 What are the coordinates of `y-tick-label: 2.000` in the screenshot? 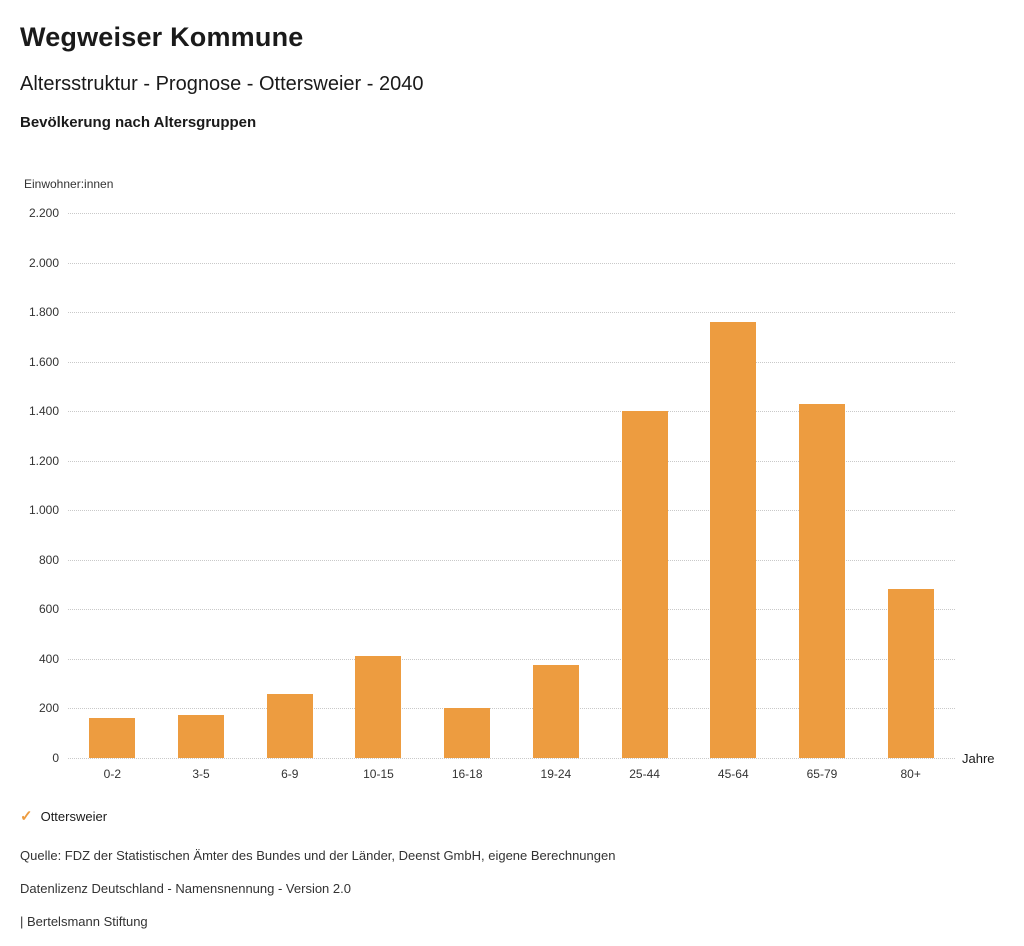 It's located at (43, 262).